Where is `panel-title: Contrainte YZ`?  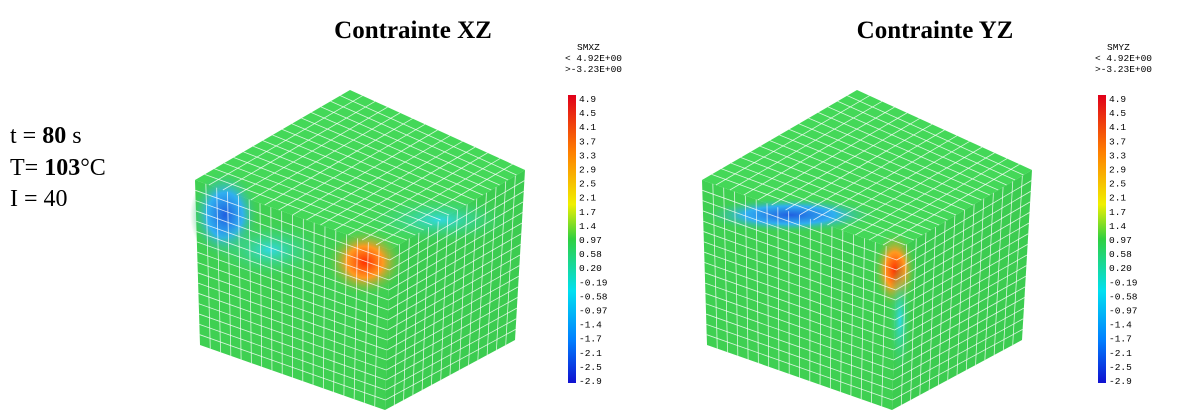
panel-title: Contrainte YZ is located at coordinates (935, 30).